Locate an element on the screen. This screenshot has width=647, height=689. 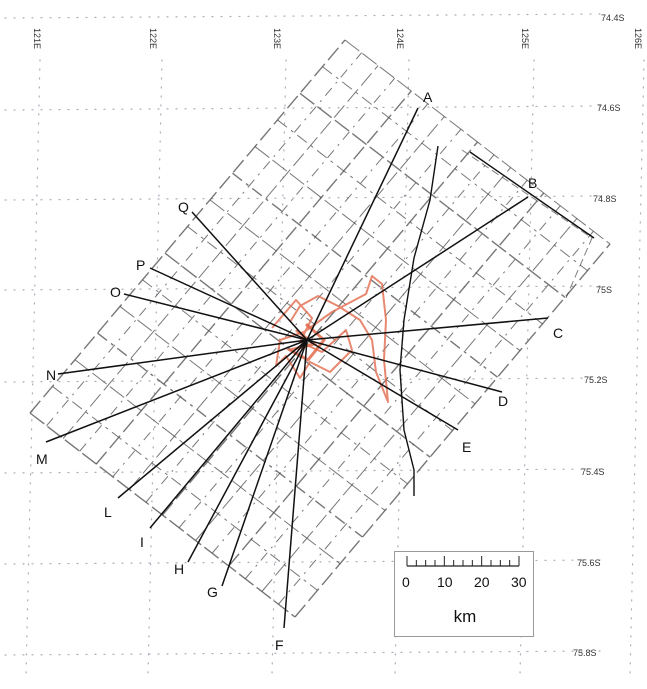
red-trace is located at coordinates (330, 339).